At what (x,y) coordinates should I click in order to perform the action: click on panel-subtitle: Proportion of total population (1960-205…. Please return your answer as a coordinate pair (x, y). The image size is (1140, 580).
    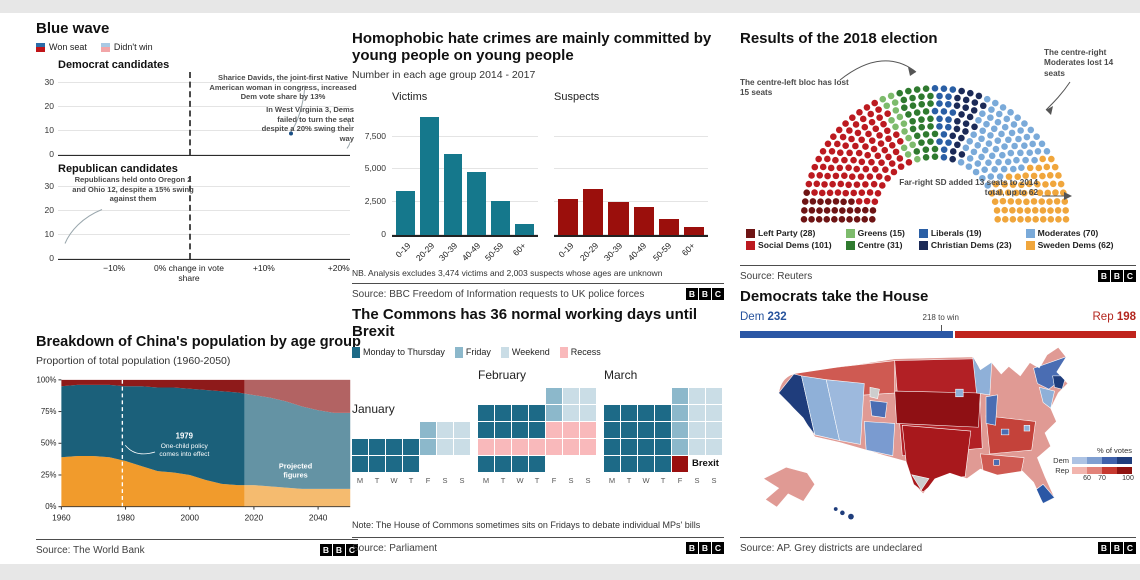
    Looking at the image, I should click on (133, 360).